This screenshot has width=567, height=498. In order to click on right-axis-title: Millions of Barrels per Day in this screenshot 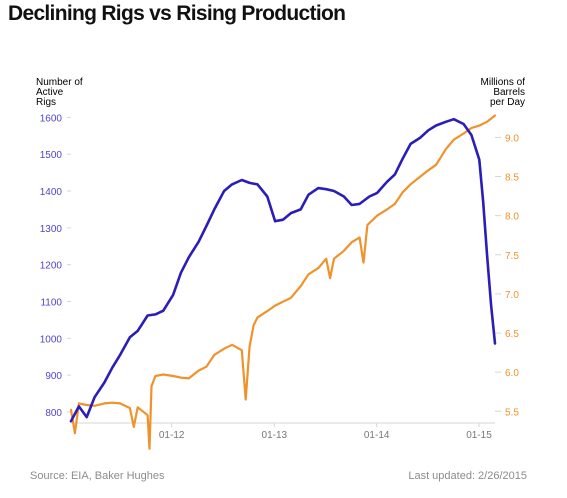, I will do `click(502, 92)`.